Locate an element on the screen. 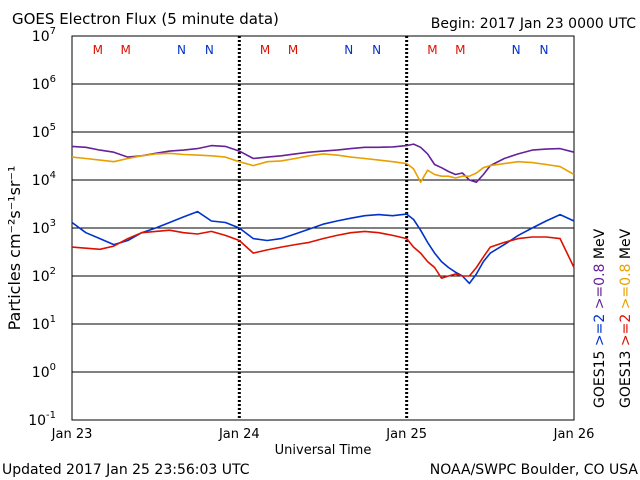 This screenshot has width=640, height=480. series-line-goes15_gt08 is located at coordinates (323, 163).